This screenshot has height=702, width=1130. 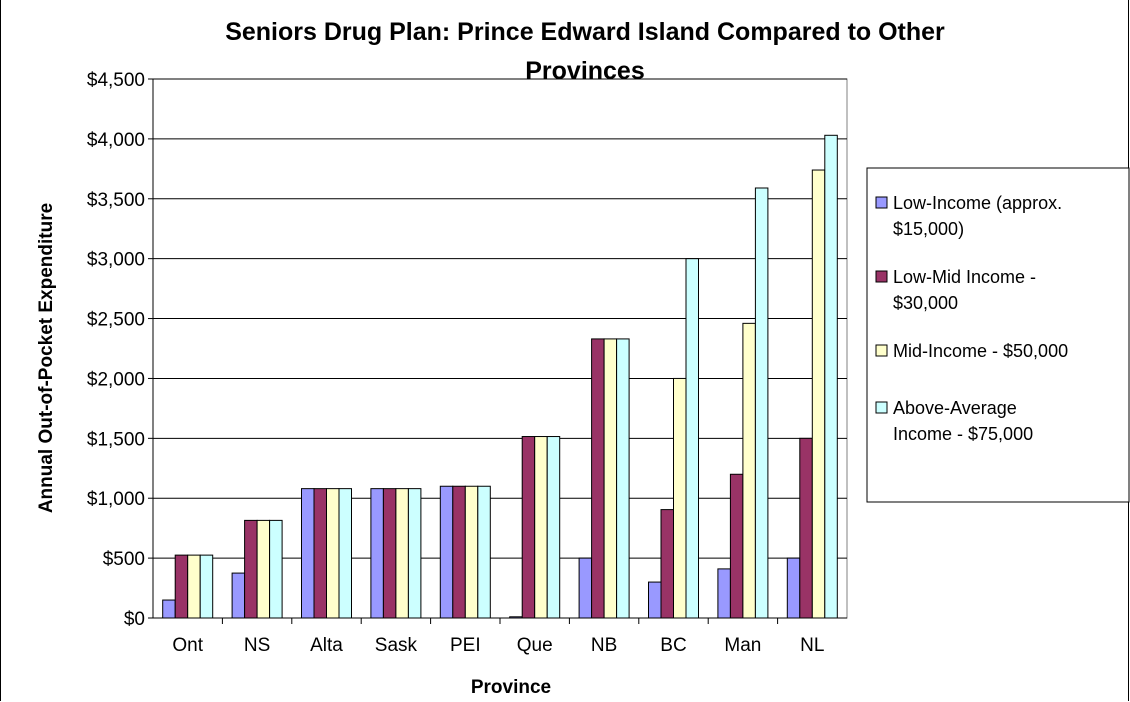 I want to click on legend-box, so click(x=998, y=335).